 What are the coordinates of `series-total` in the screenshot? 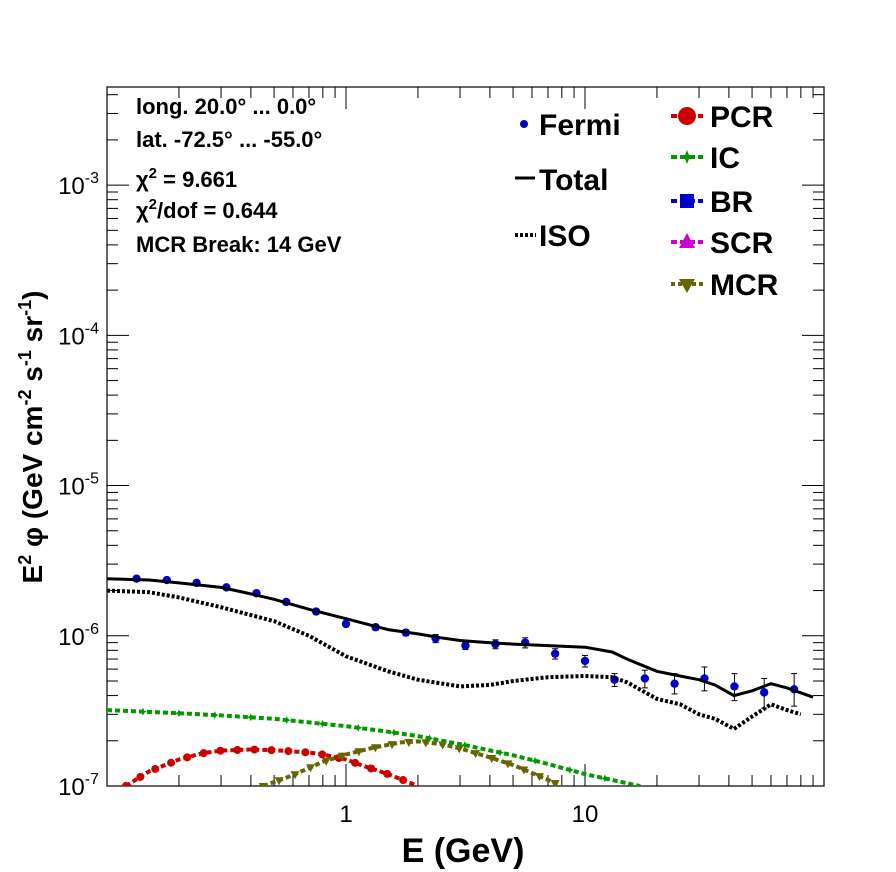 It's located at (460, 638).